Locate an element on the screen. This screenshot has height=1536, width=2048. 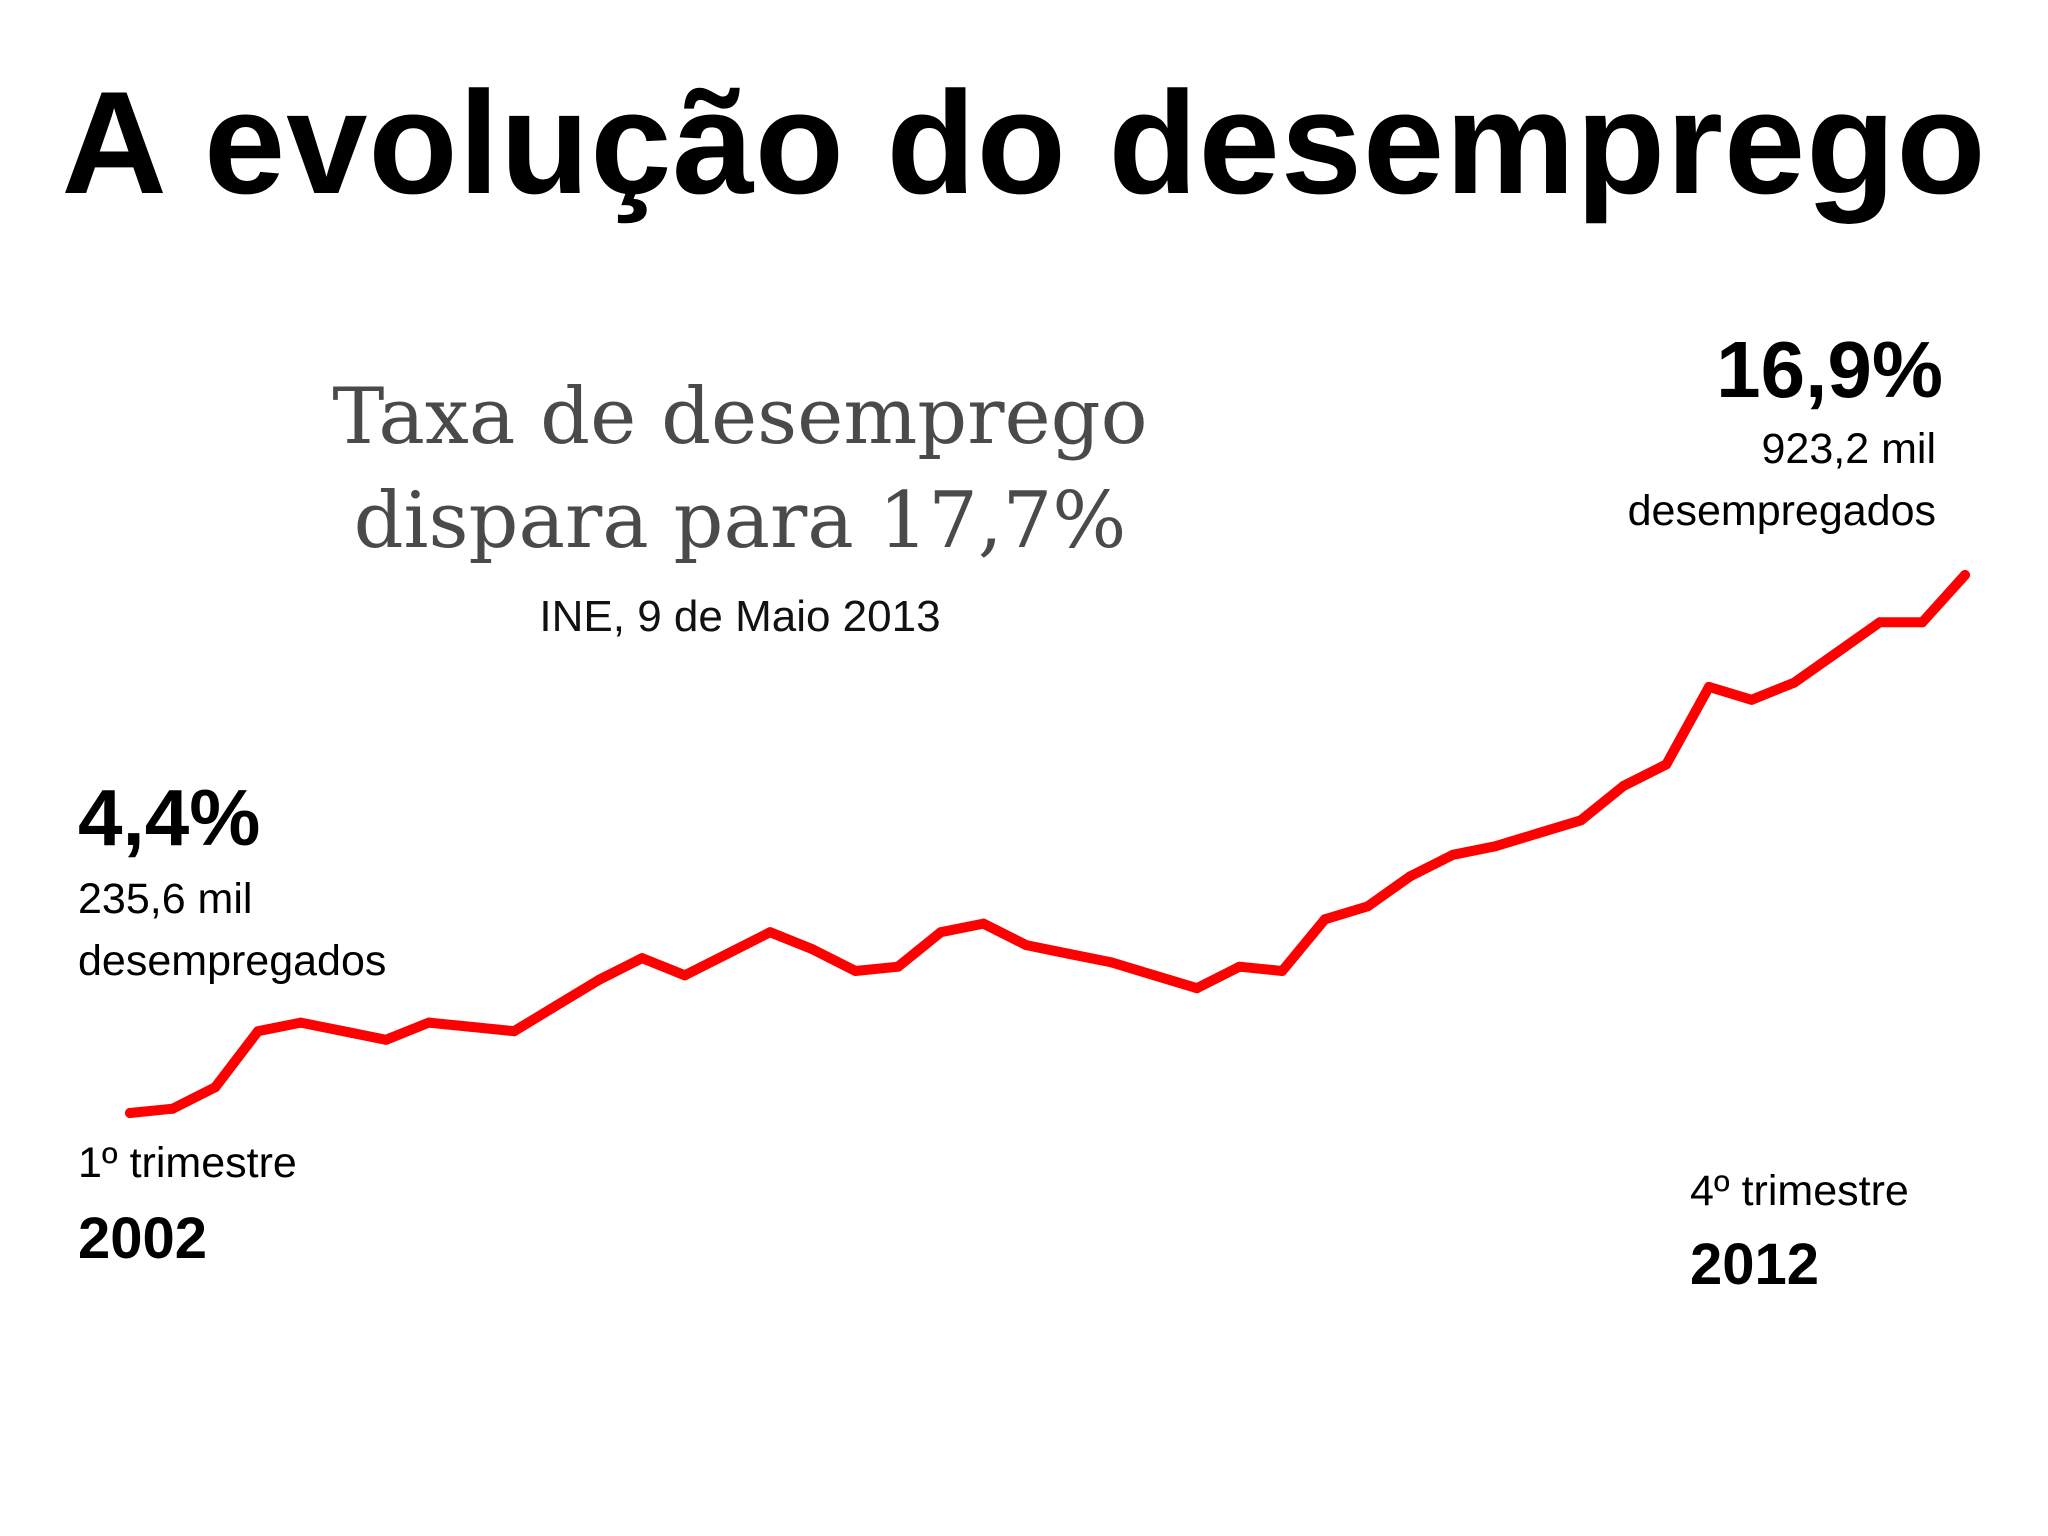
data-point-2002-T4 is located at coordinates (258, 1031).